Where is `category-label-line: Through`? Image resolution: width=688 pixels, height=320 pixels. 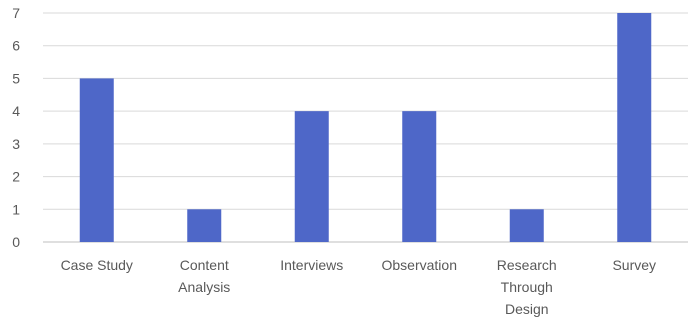
category-label-line: Through is located at coordinates (527, 287).